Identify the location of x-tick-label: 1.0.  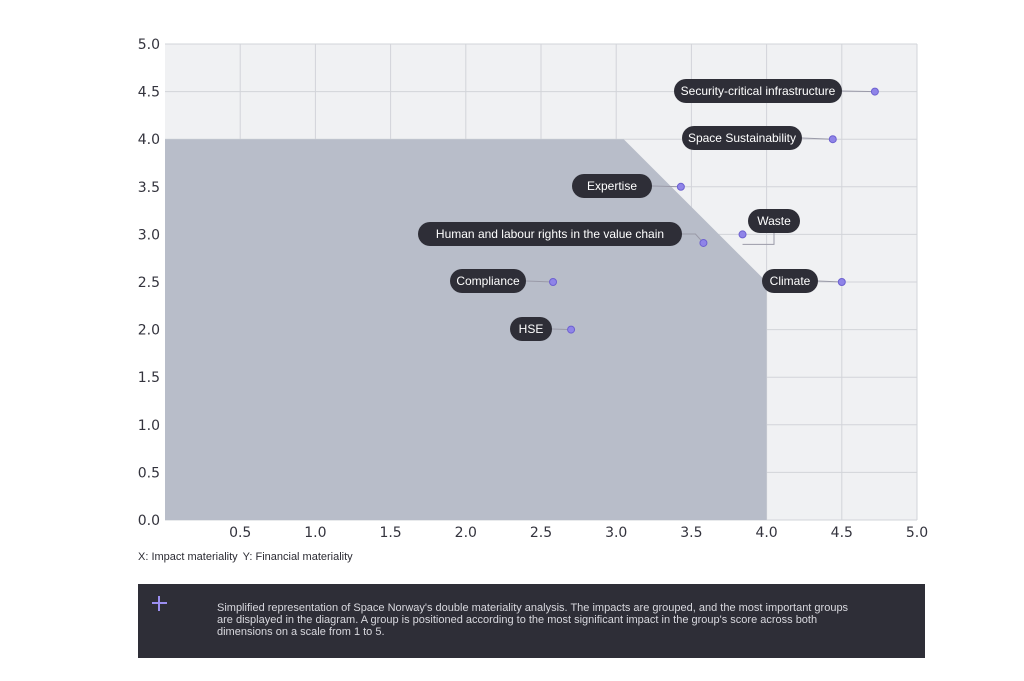
(315, 533).